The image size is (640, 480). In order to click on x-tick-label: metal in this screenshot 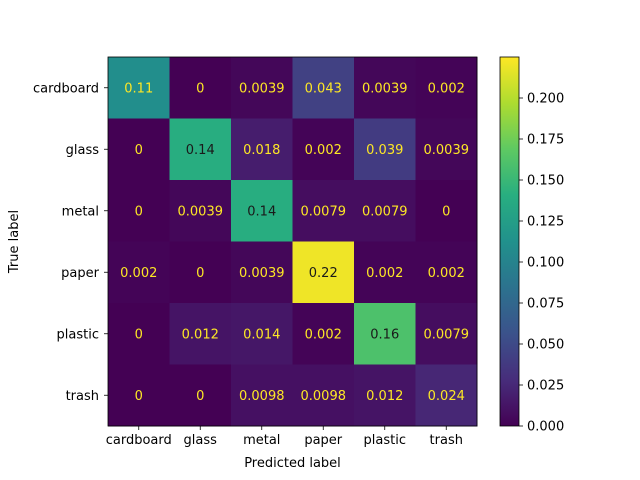, I will do `click(261, 440)`.